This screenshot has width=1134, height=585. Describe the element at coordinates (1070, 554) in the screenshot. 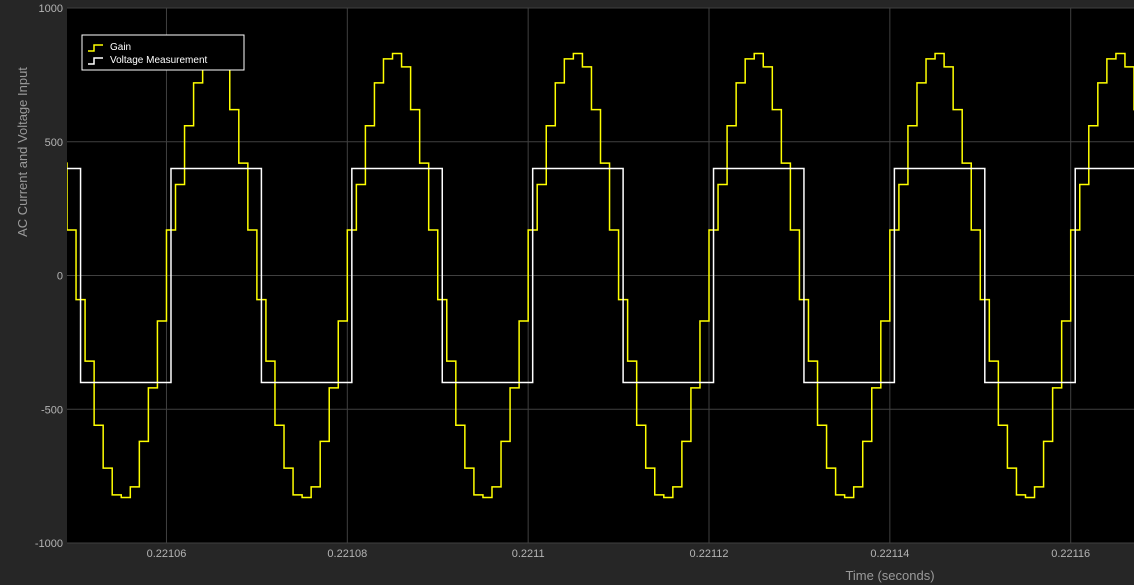

I see `x-tick-label: 0.22116` at that location.